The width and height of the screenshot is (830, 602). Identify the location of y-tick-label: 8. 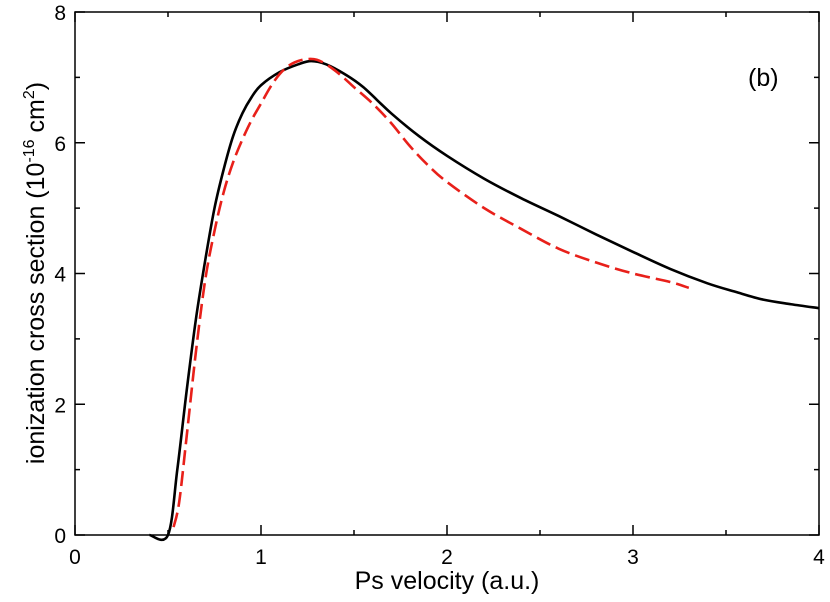
(60, 13).